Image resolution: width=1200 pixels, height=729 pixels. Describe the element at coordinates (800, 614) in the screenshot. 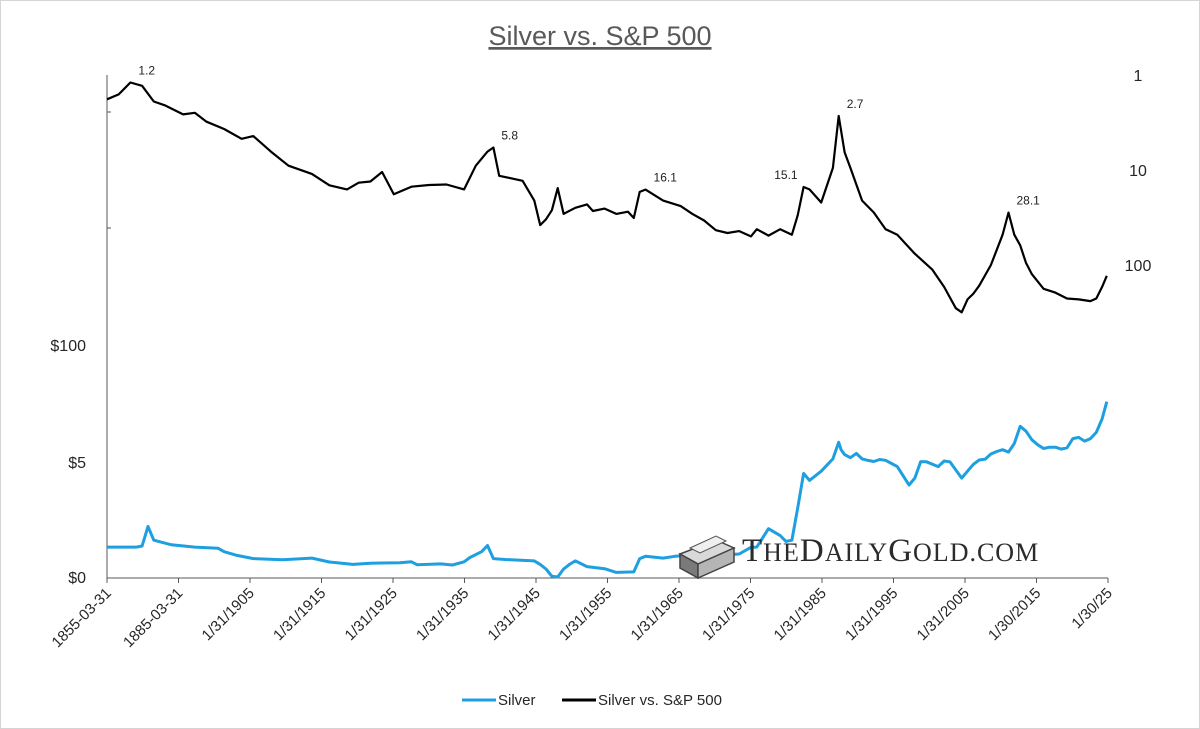

I see `x-axis-tick-label: 1/31/1985` at that location.